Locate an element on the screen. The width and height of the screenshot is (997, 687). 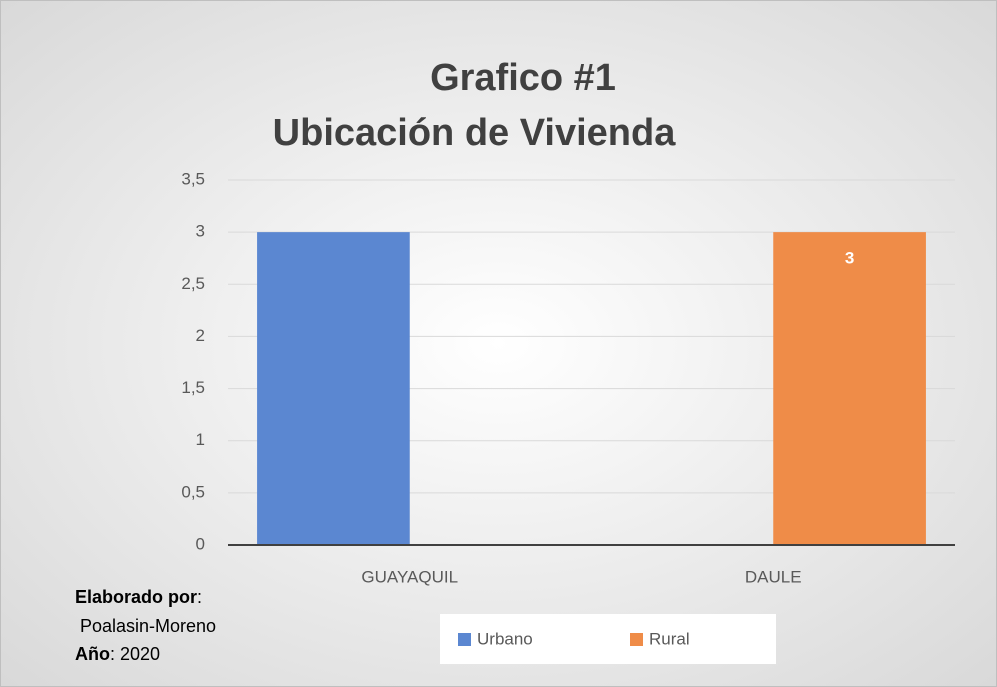
legend-label: Urbano is located at coordinates (505, 638).